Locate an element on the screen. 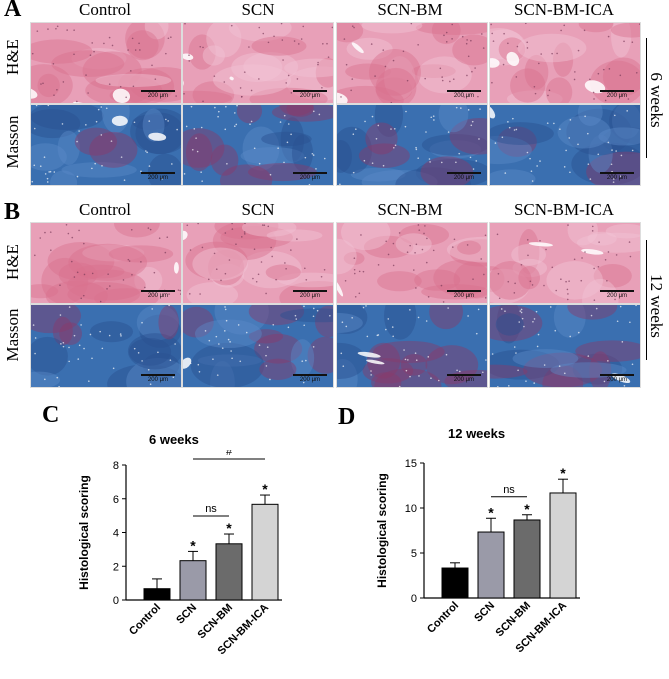 The height and width of the screenshot is (679, 669). micrograph-masson-12w-1: 200 μm is located at coordinates (258, 346).